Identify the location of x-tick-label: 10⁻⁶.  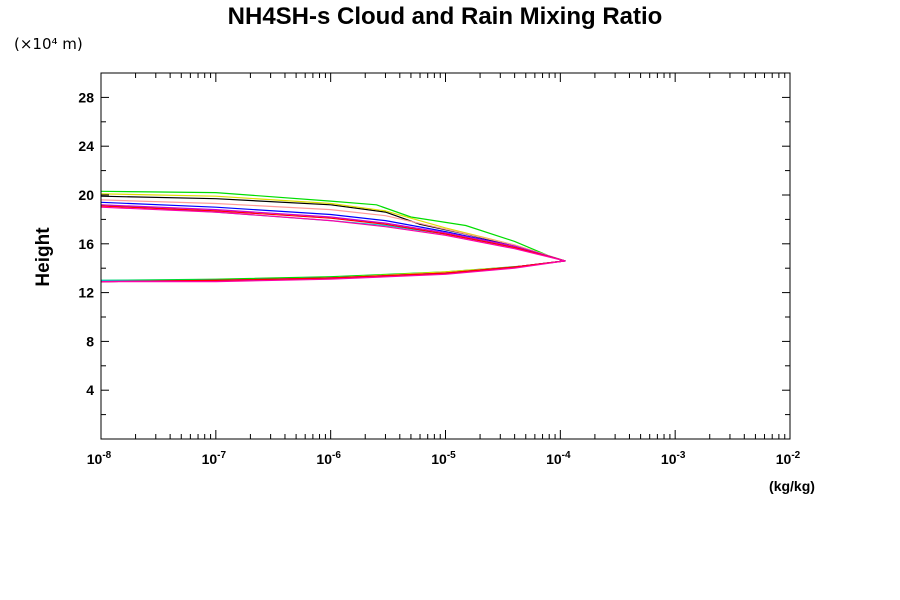
(328, 458).